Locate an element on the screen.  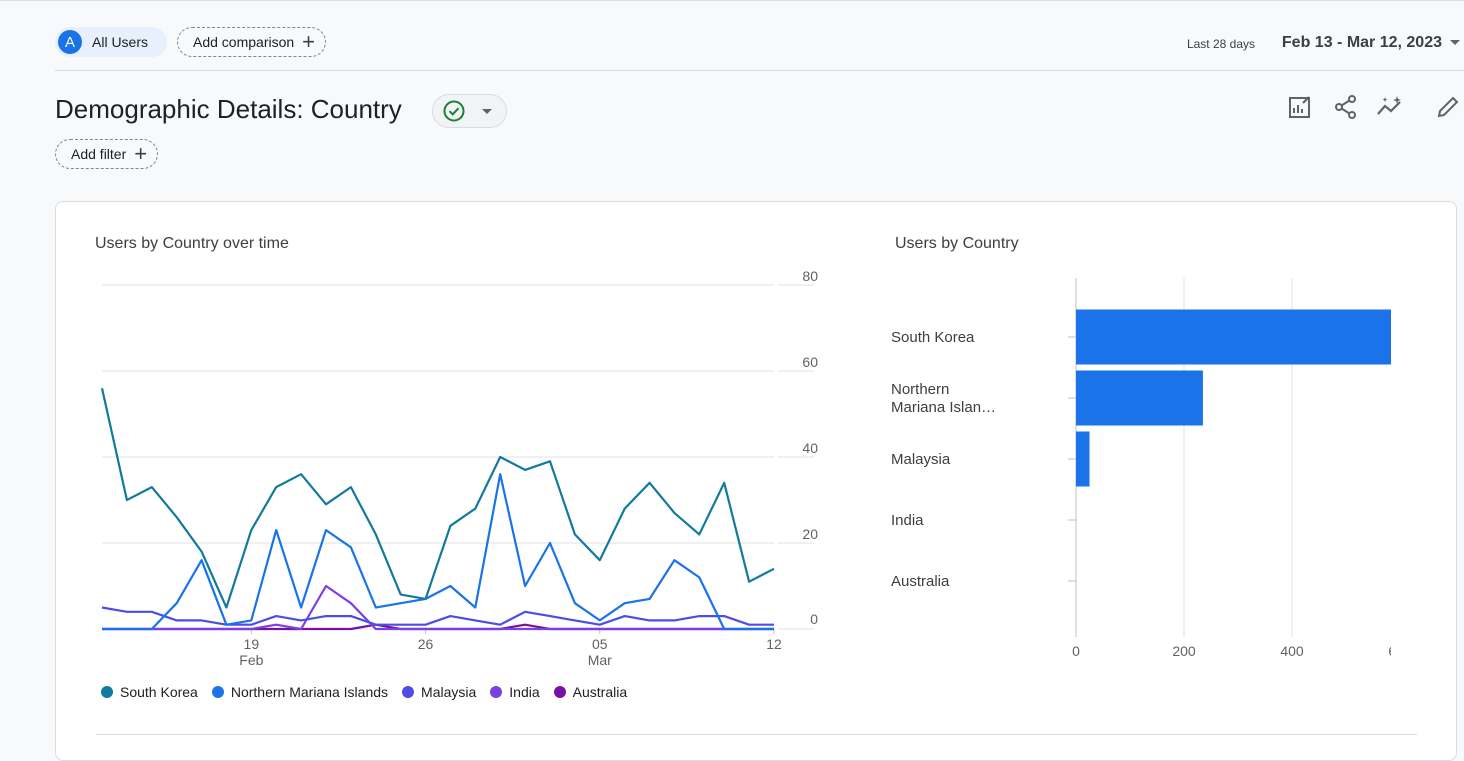
date-range-button: Feb 13 - Mar 12, 2023 is located at coordinates (1361, 42).